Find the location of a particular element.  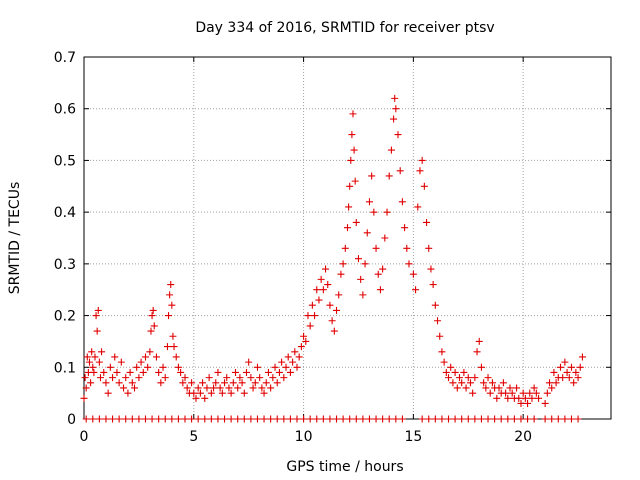

y-tick-label: 0.2 is located at coordinates (65, 317).